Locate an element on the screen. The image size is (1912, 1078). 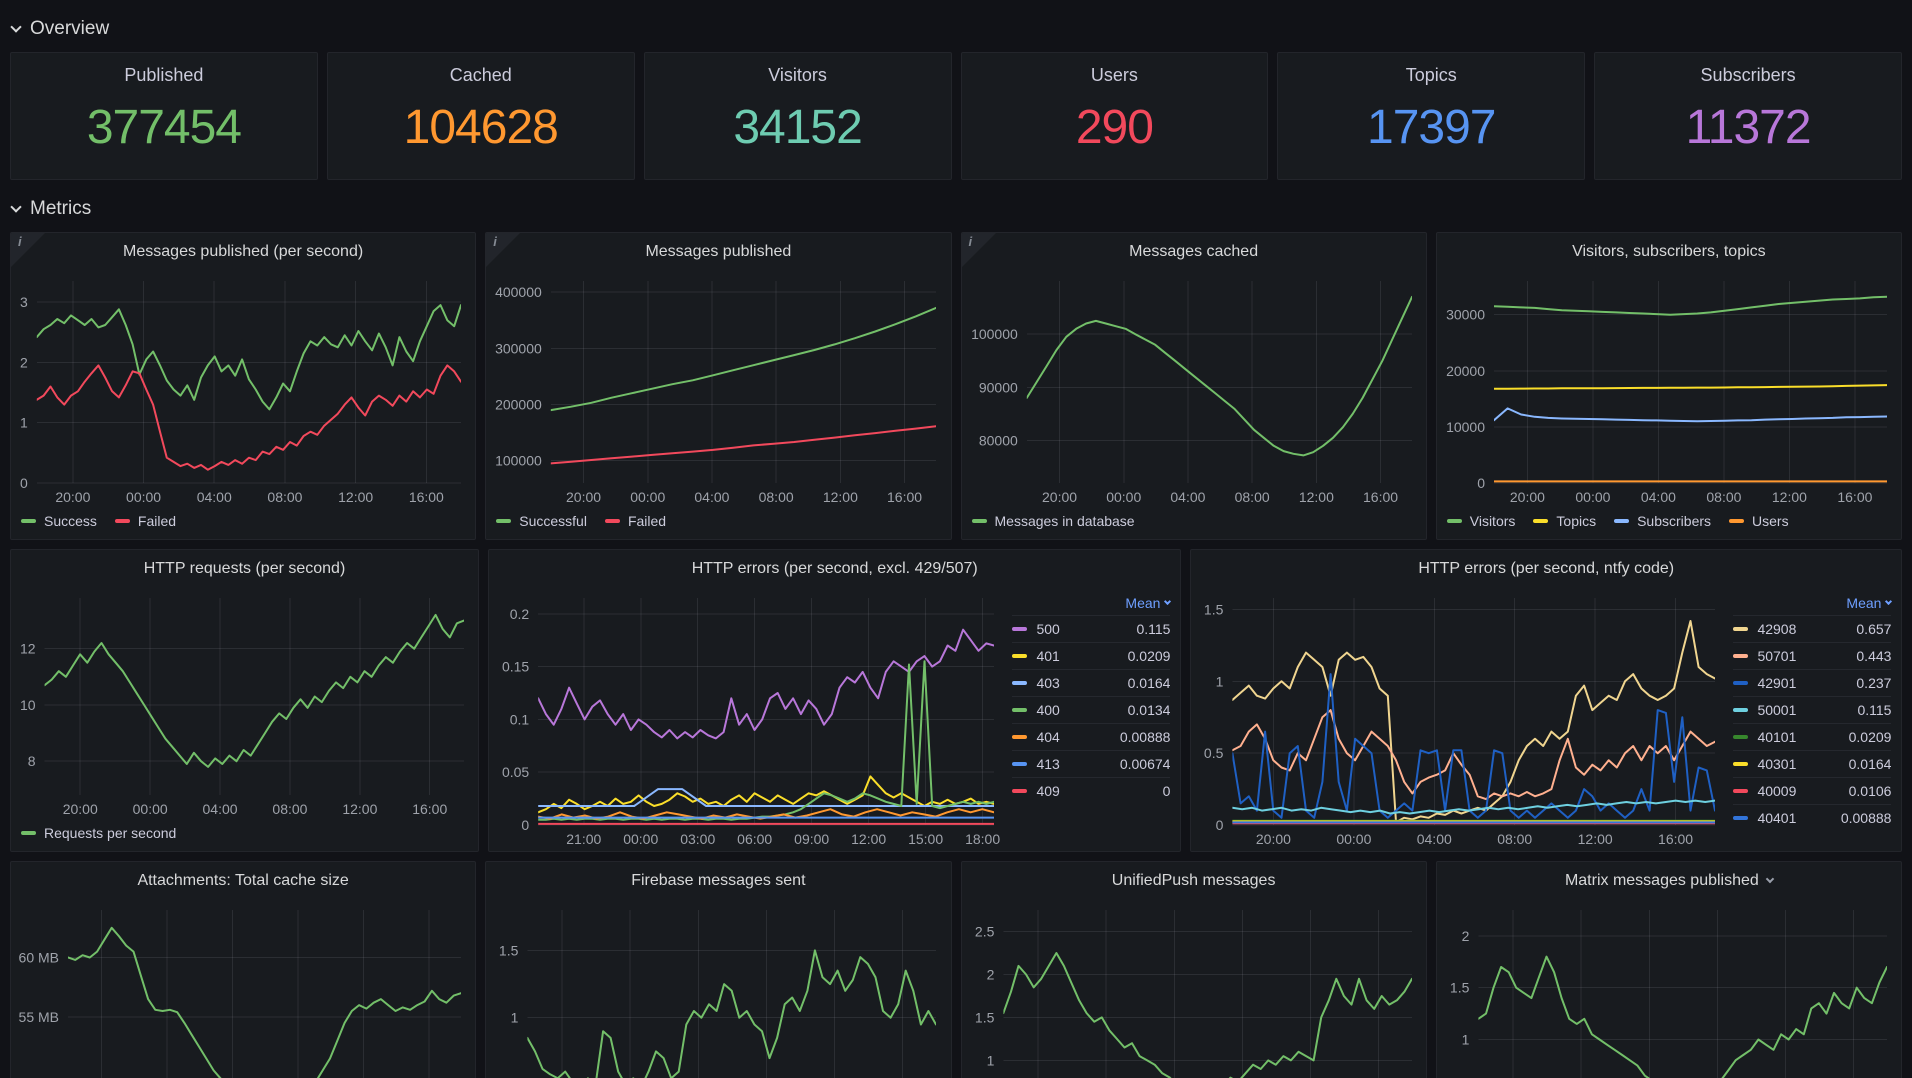
legend-row: 40301 0.0164 is located at coordinates (1812, 763).